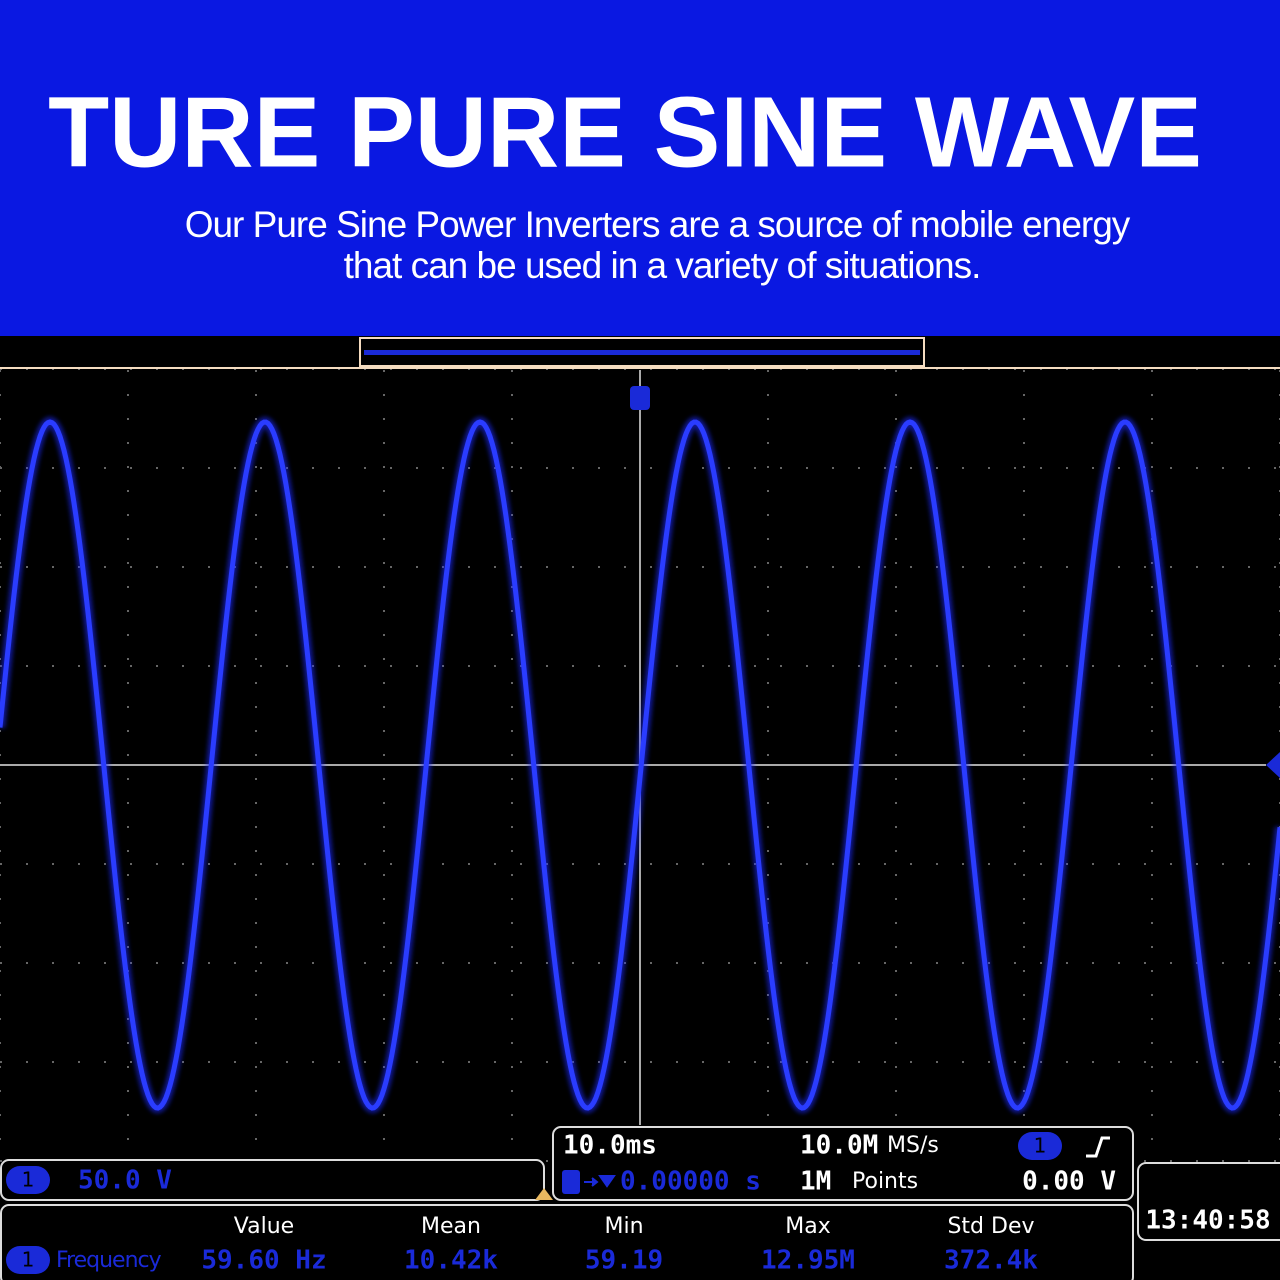  I want to click on title: TURE PURE SINE WAVE, so click(625, 132).